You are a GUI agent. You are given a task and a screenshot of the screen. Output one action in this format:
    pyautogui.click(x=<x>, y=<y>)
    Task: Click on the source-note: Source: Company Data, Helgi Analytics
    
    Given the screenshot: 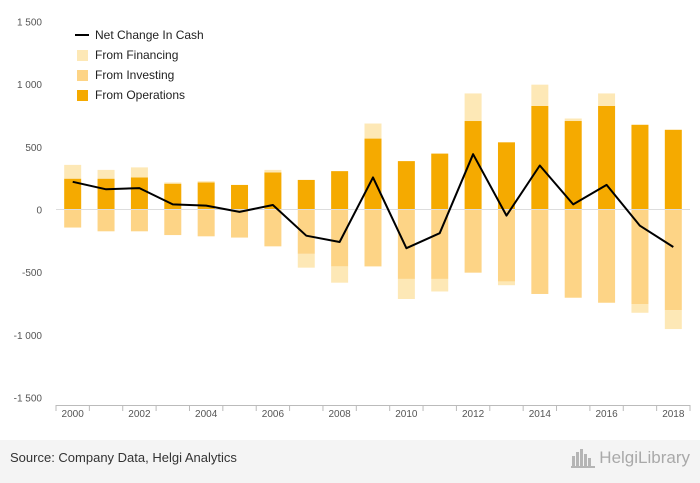 What is the action you would take?
    pyautogui.click(x=123, y=457)
    